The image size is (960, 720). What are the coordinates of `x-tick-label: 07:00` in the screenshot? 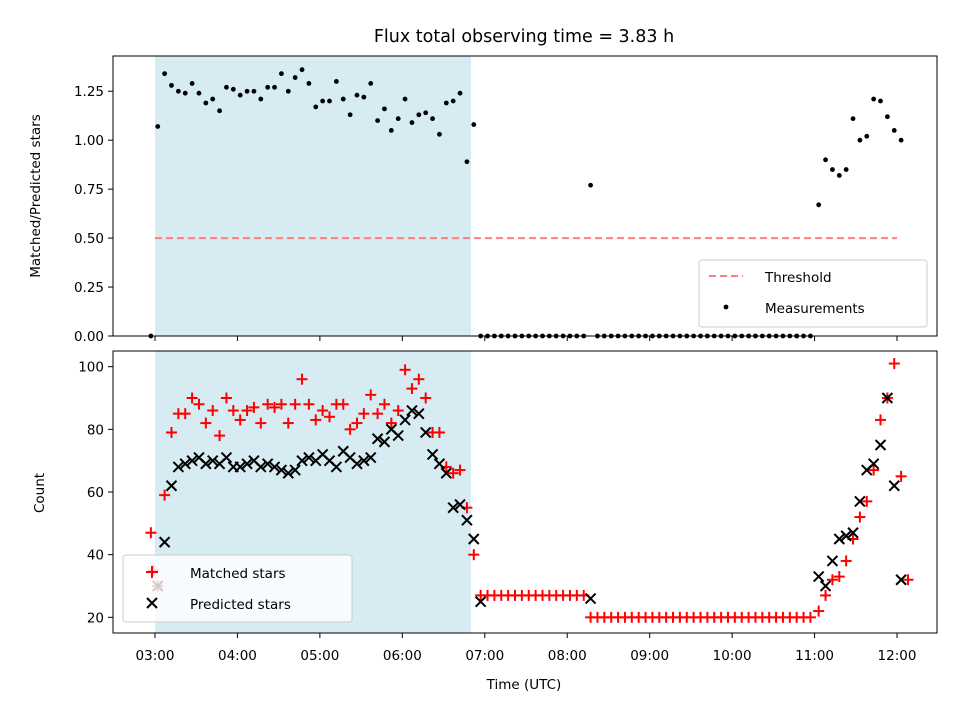 It's located at (484, 656).